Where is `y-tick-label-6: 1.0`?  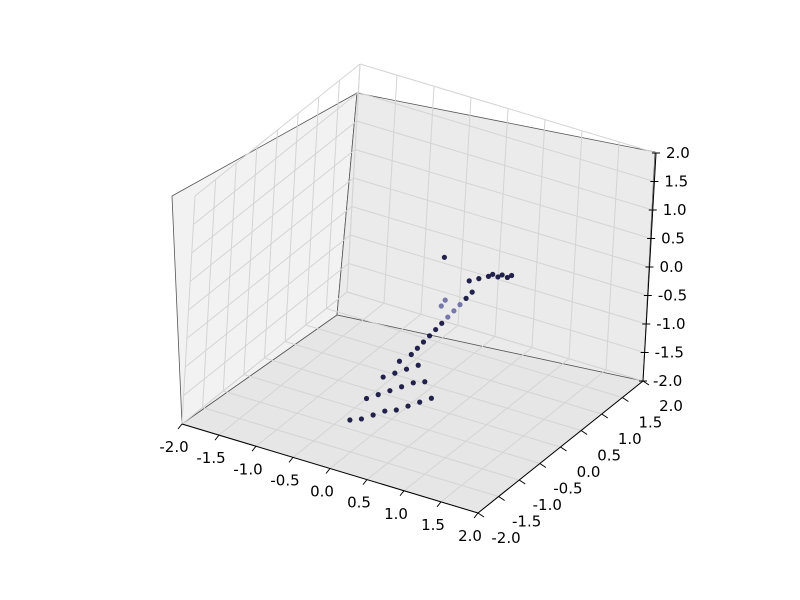
y-tick-label-6: 1.0 is located at coordinates (630, 439).